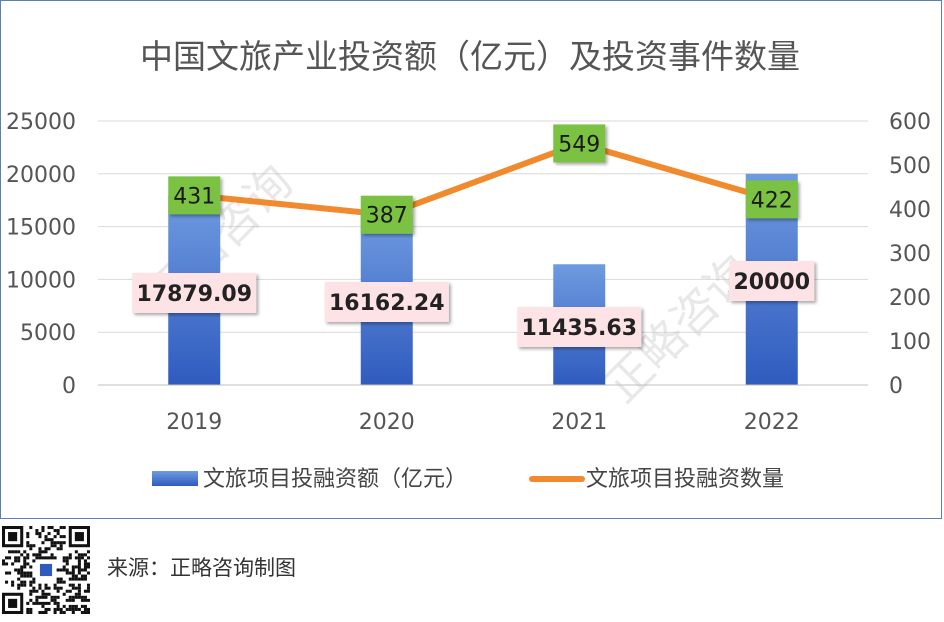 The image size is (944, 622). Describe the element at coordinates (910, 254) in the screenshot. I see `right-axis: 0 100 200 300 400 500 600` at that location.